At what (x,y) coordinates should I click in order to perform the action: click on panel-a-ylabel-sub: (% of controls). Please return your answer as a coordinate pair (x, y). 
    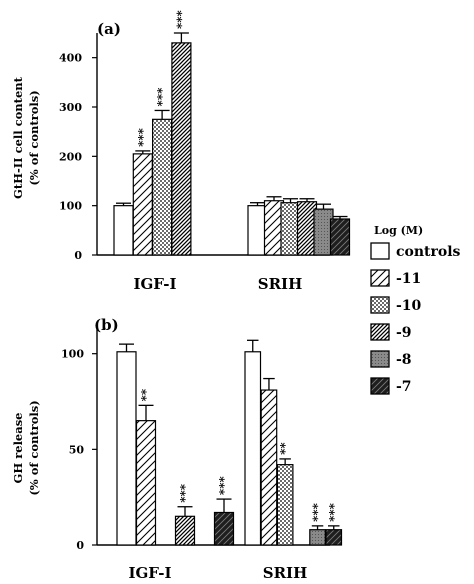
    Looking at the image, I should click on (34, 137).